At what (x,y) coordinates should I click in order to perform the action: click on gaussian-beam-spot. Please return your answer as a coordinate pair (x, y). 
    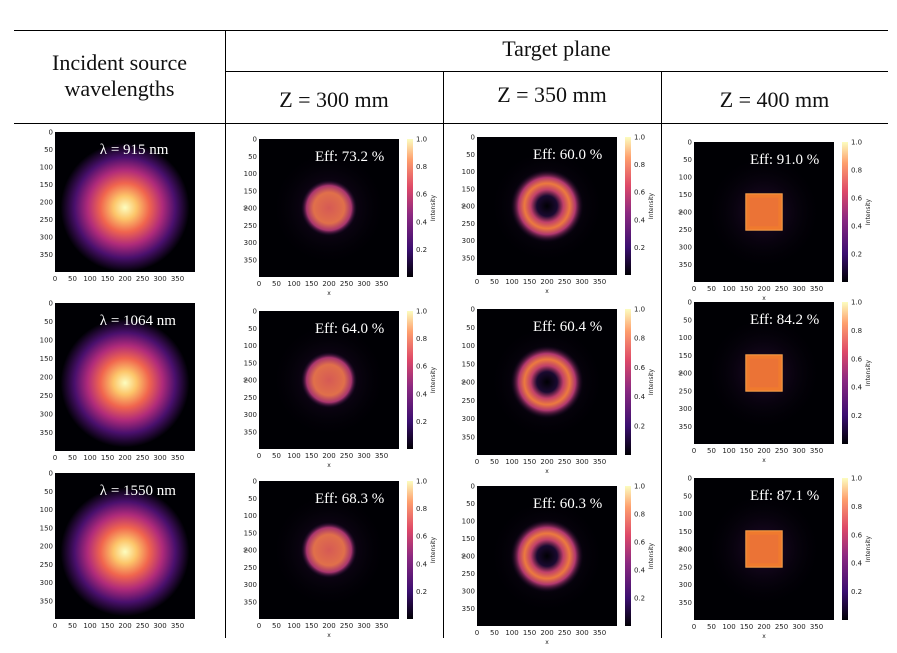
    Looking at the image, I should click on (125, 383).